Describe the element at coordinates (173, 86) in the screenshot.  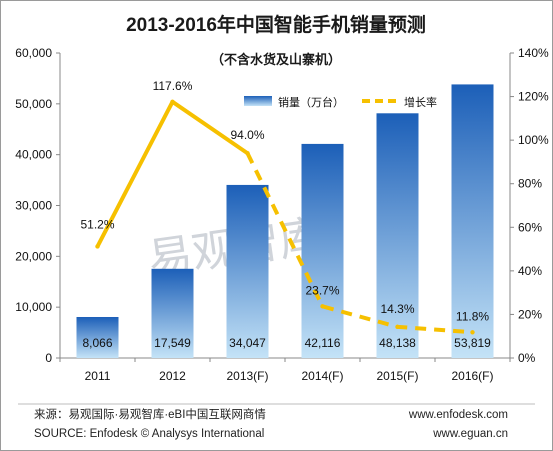
I see `growth-value-label: 117.6%` at that location.